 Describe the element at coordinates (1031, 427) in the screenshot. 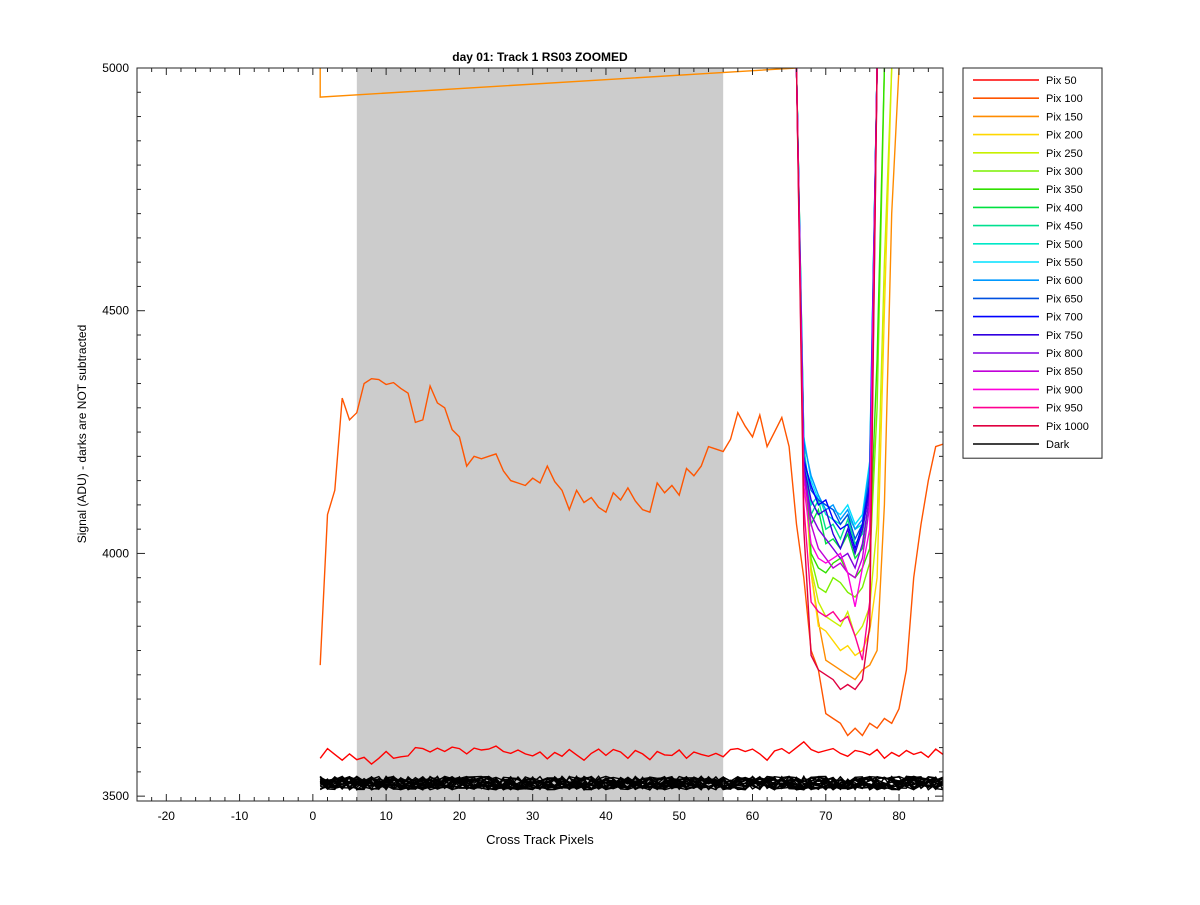

I see `legend-item-pix-1000: Pix 1000` at that location.